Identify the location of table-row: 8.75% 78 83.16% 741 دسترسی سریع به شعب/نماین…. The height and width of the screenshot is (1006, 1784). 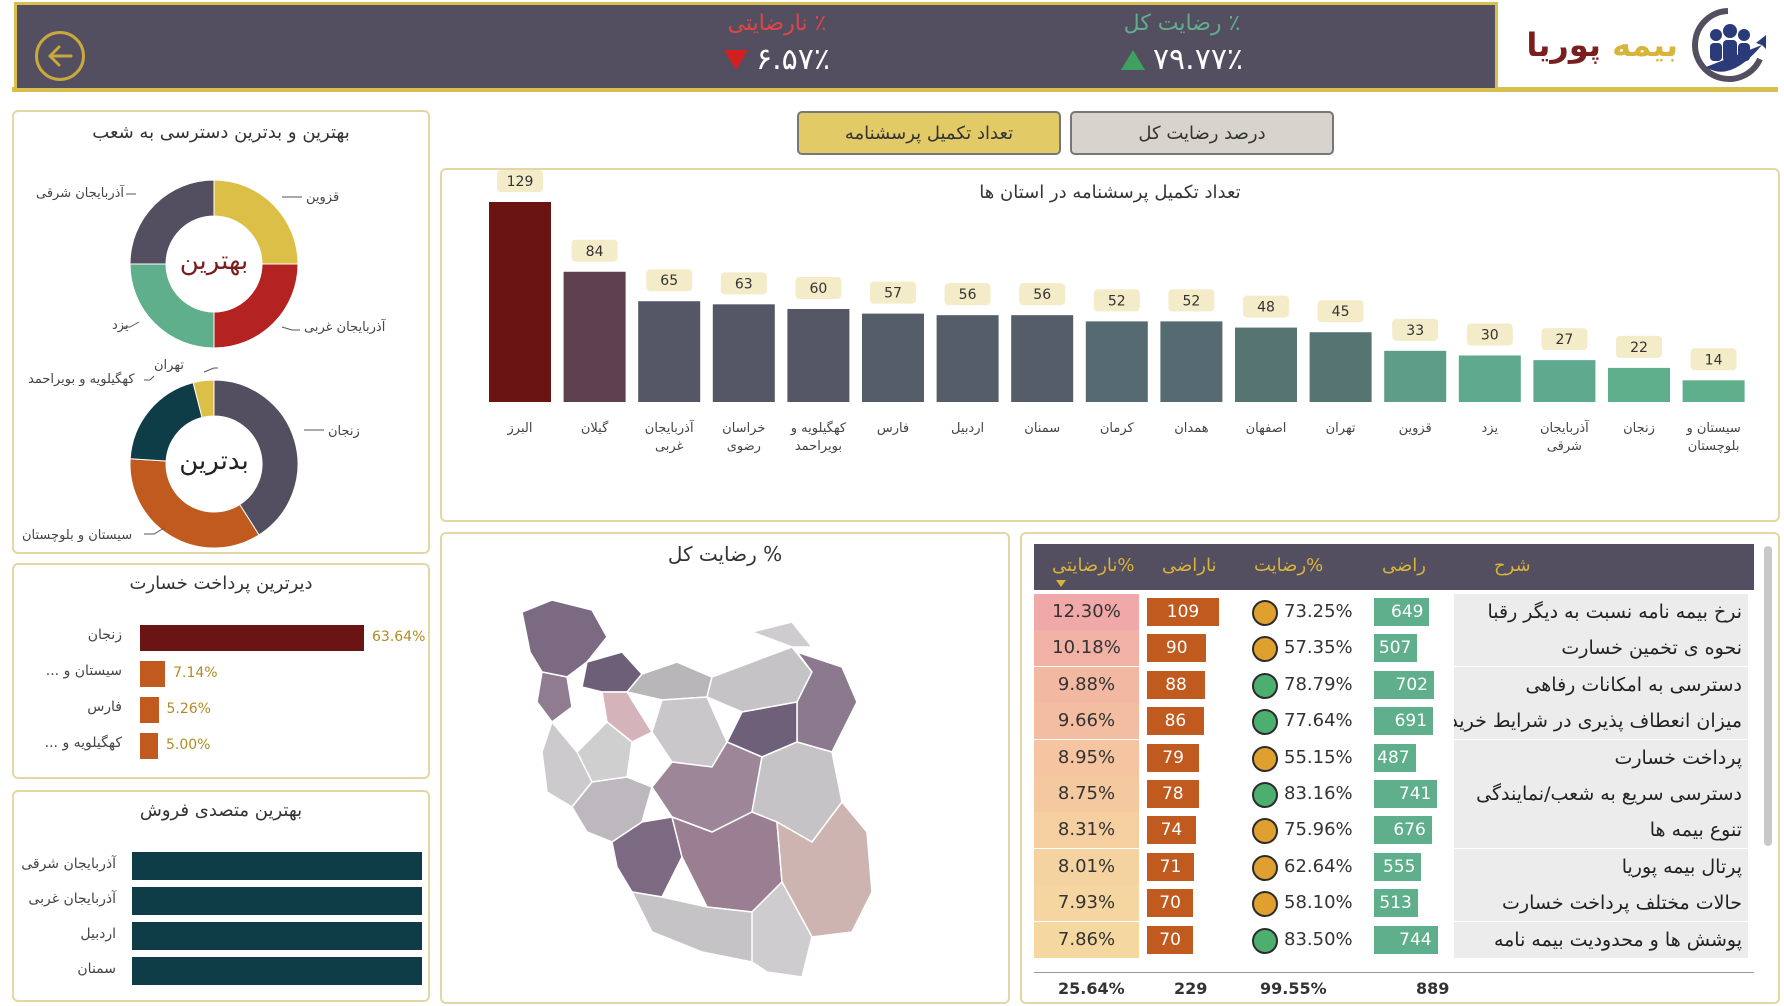
(1394, 794).